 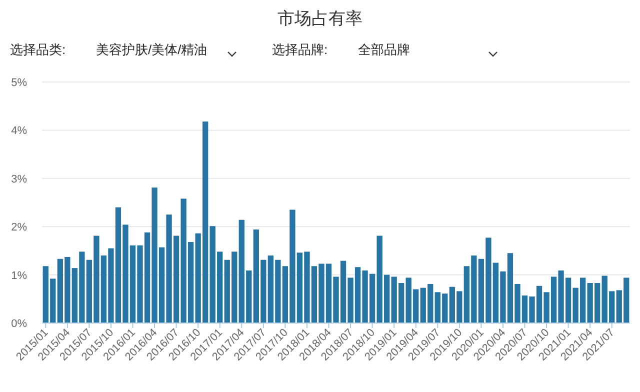 I want to click on text: 美容护肤/美体/精油, so click(x=152, y=49).